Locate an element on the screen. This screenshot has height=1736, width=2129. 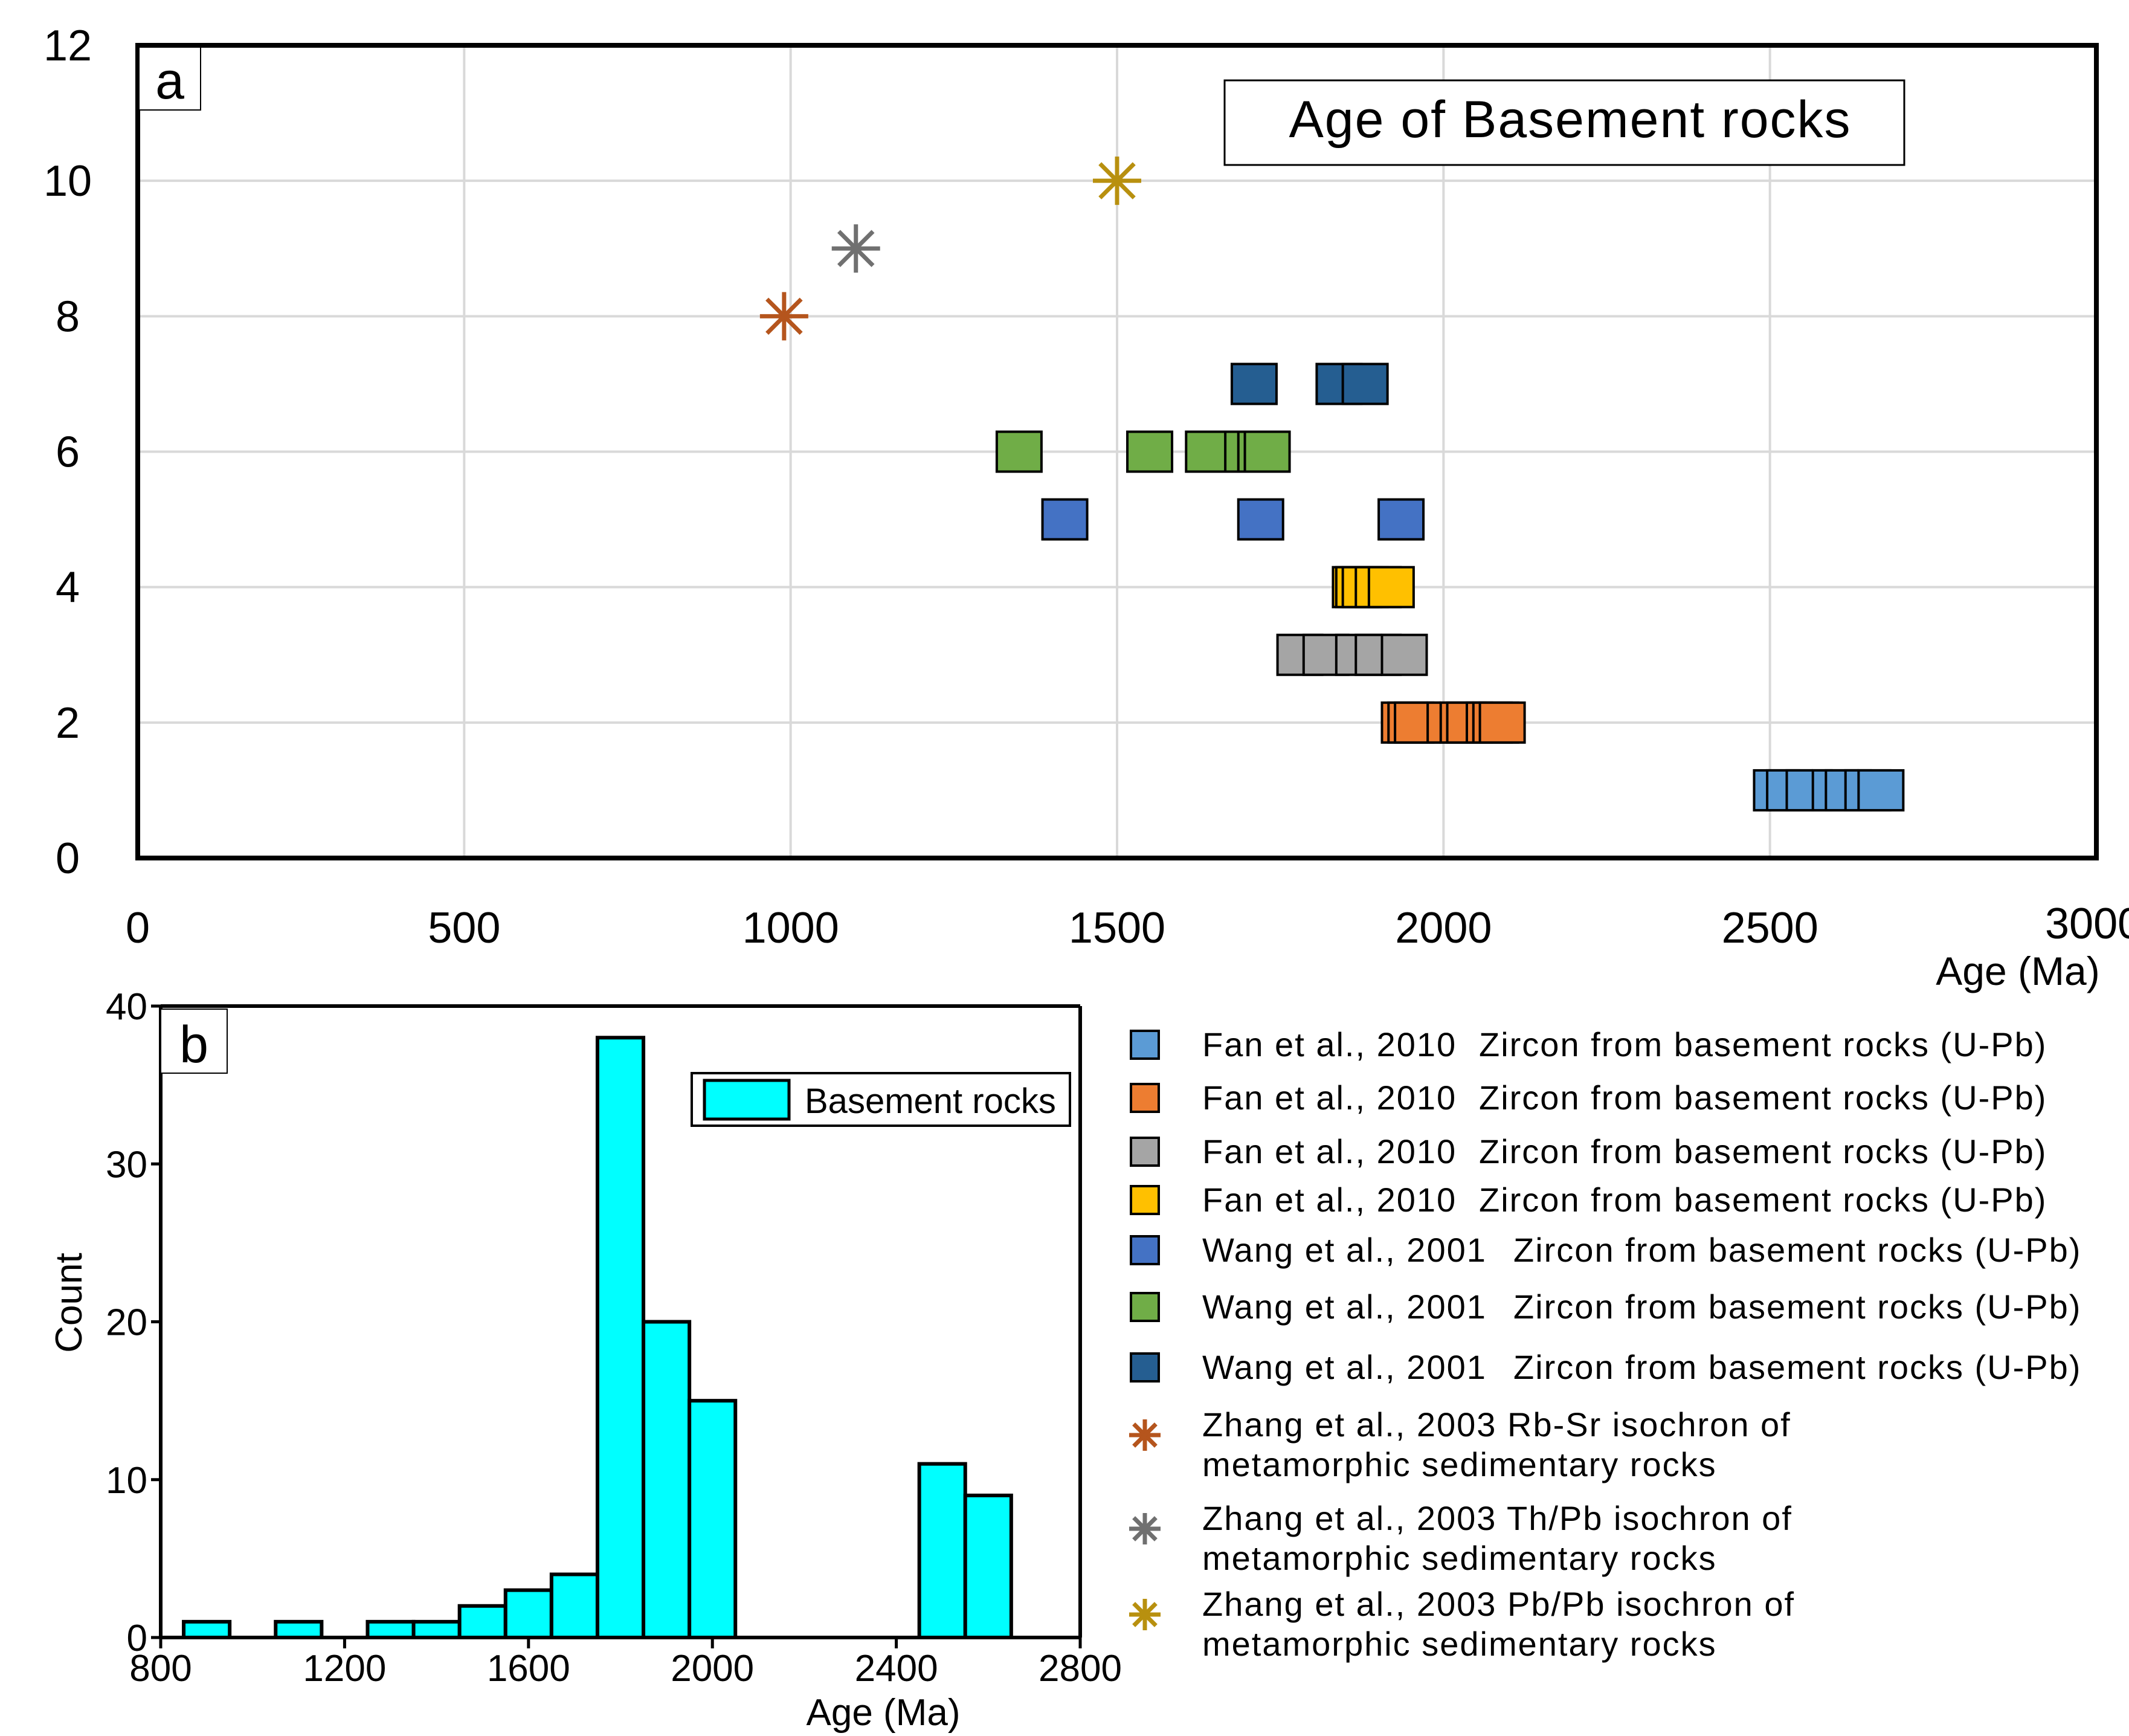
panel-b-y-tick-label: 0 is located at coordinates (137, 1638).